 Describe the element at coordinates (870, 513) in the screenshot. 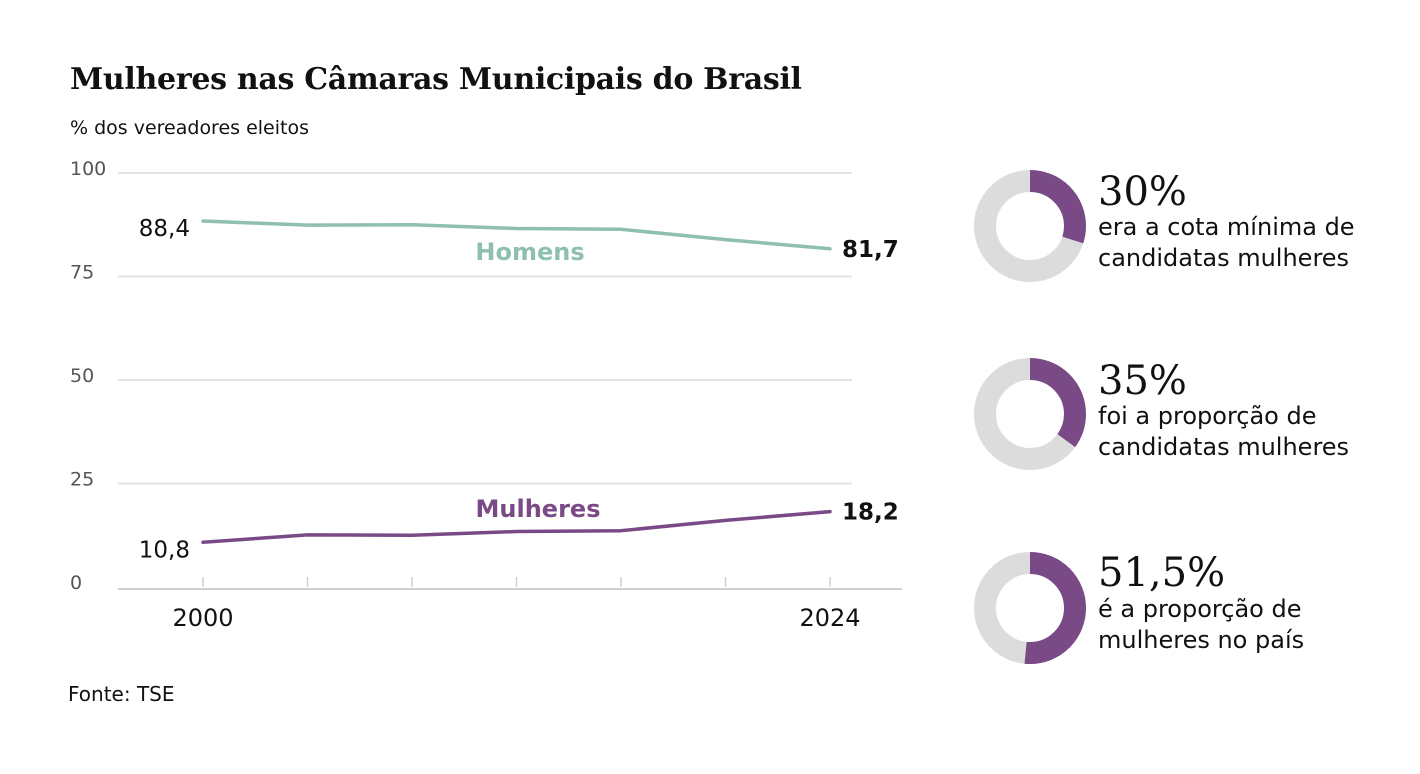

I see `data-label-end: 18,2` at that location.